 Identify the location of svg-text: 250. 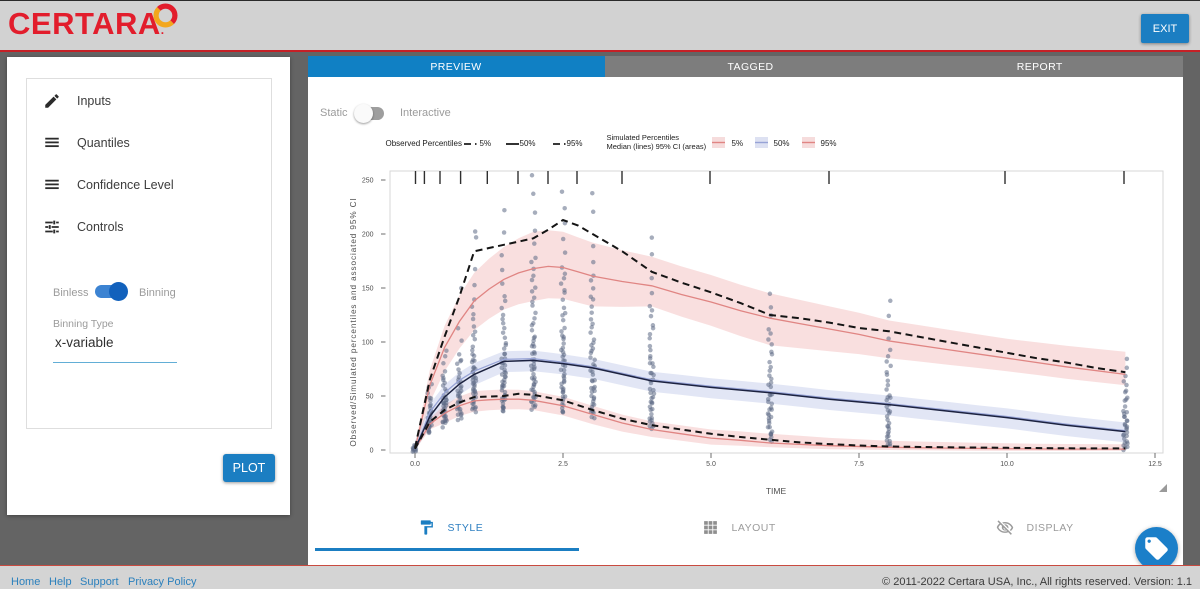
(368, 180).